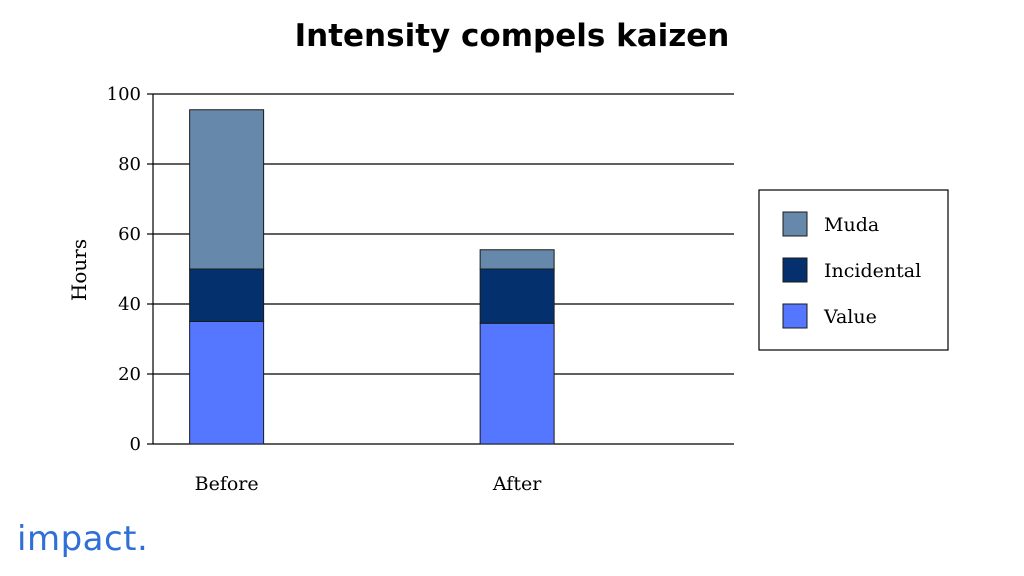 Image resolution: width=1024 pixels, height=576 pixels. Describe the element at coordinates (795, 270) in the screenshot. I see `legend-swatch-incidental` at that location.